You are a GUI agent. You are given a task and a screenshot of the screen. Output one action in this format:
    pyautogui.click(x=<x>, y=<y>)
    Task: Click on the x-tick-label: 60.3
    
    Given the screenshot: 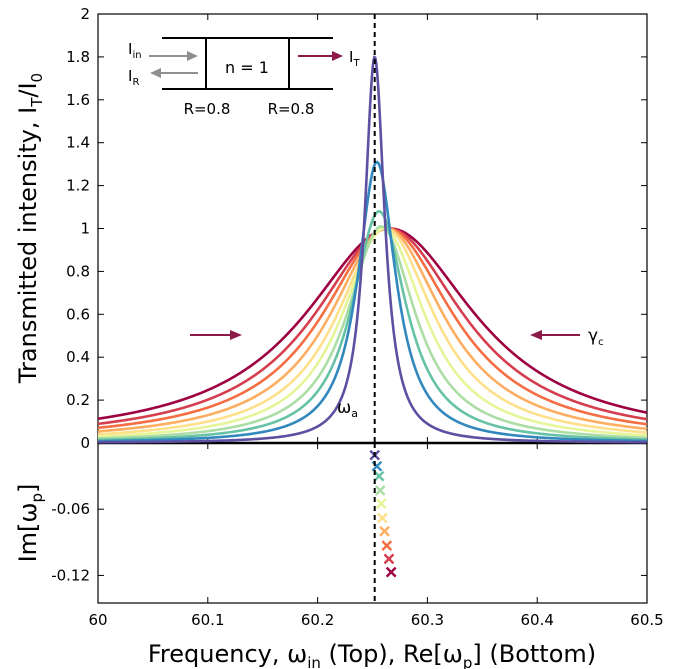 What is the action you would take?
    pyautogui.click(x=427, y=620)
    